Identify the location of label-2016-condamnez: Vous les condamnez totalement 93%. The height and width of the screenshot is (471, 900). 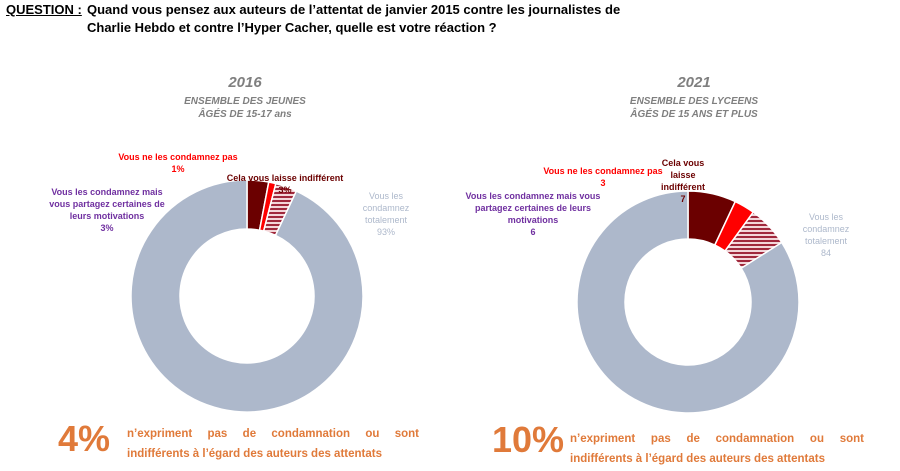
(386, 214).